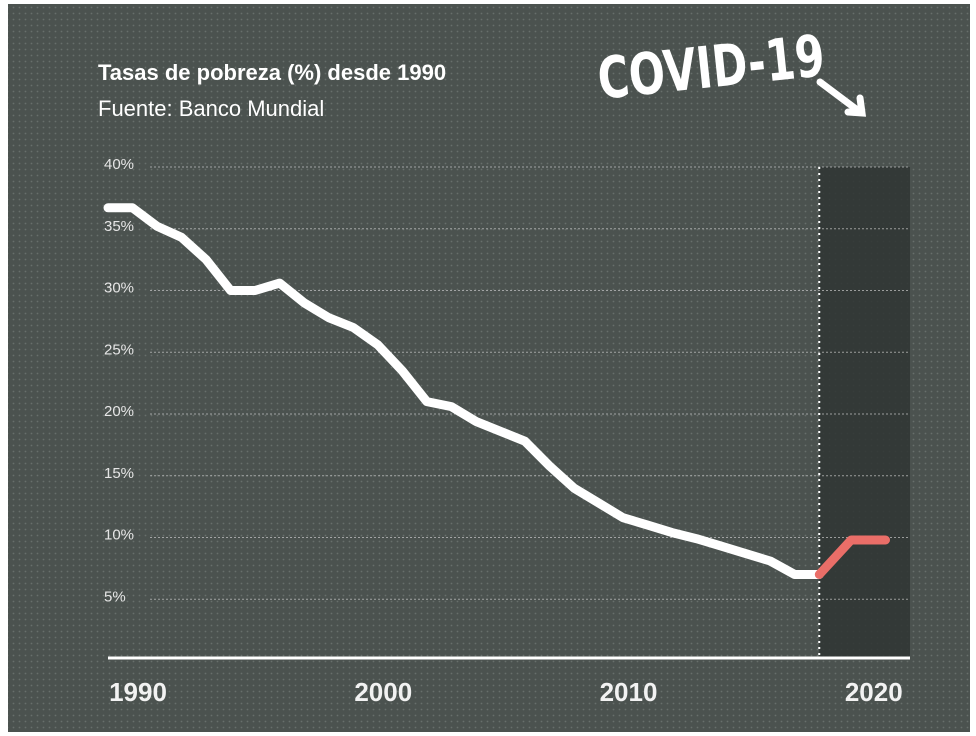 The image size is (976, 736). I want to click on x-tick-label: 2000, so click(383, 692).